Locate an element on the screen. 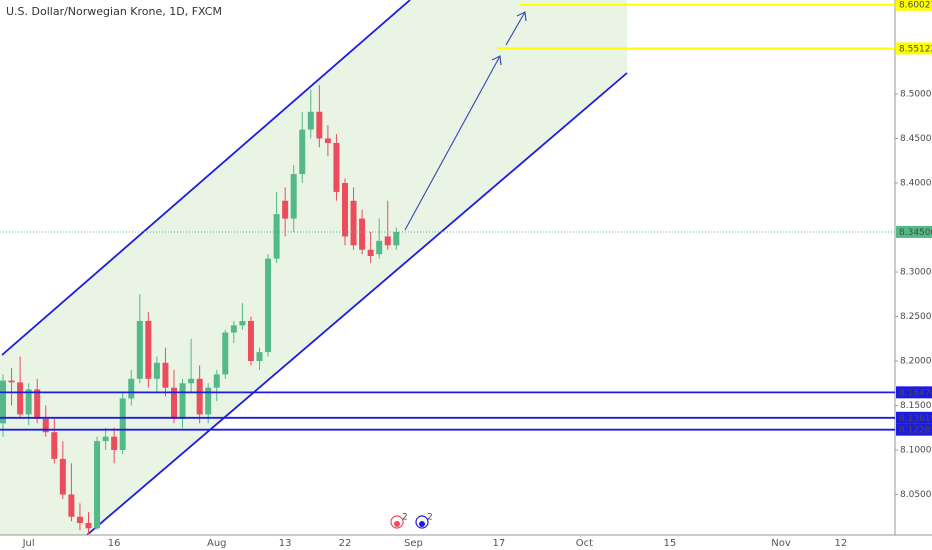 The image size is (932, 550). x-tick-label: Nov is located at coordinates (781, 543).